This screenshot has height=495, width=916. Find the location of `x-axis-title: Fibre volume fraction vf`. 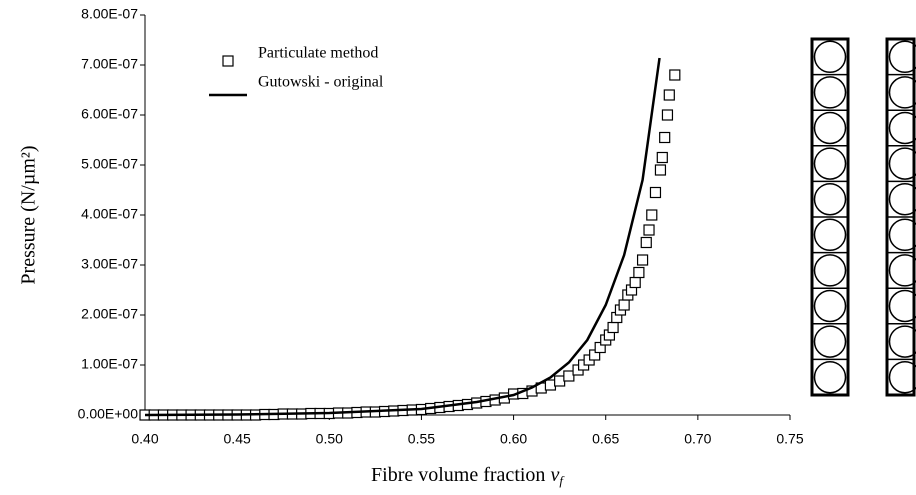

x-axis-title: Fibre volume fraction vf is located at coordinates (468, 476).